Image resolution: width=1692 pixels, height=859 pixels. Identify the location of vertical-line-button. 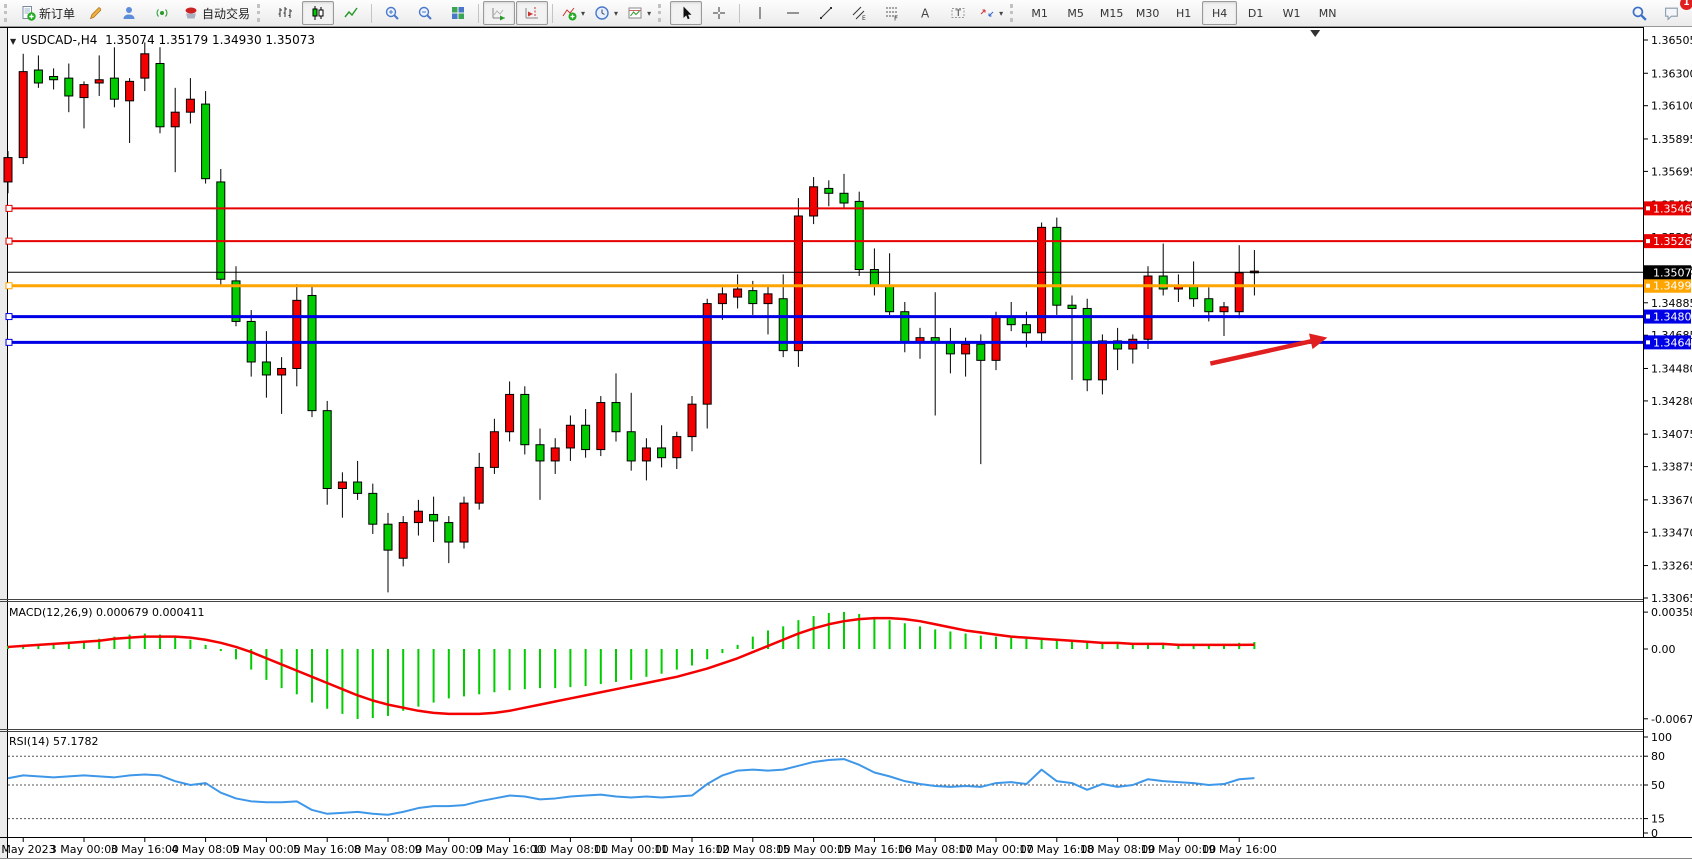
(760, 13).